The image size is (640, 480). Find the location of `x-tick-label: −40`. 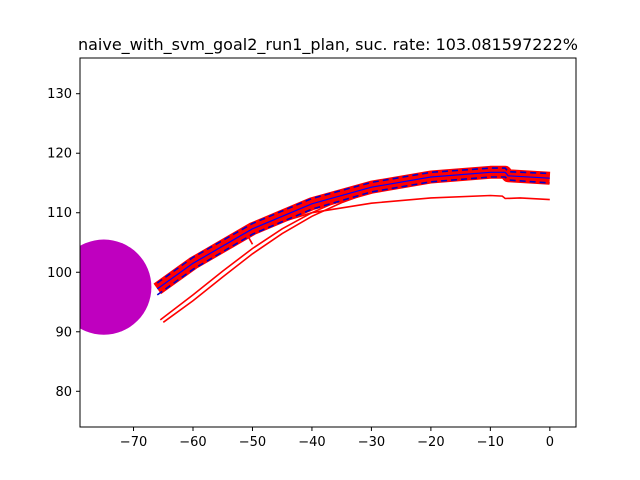

x-tick-label: −40 is located at coordinates (311, 442).